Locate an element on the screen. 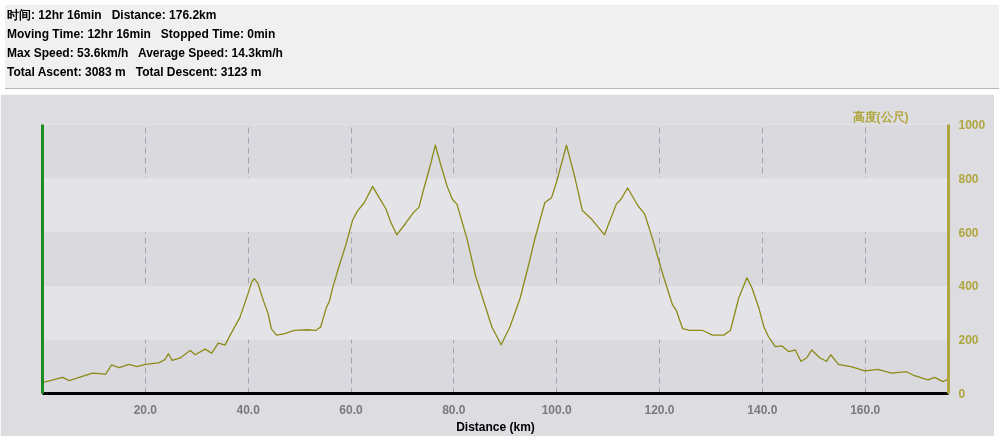 Image resolution: width=1006 pixels, height=440 pixels. x-axis-title: Distance (km) is located at coordinates (495, 426).